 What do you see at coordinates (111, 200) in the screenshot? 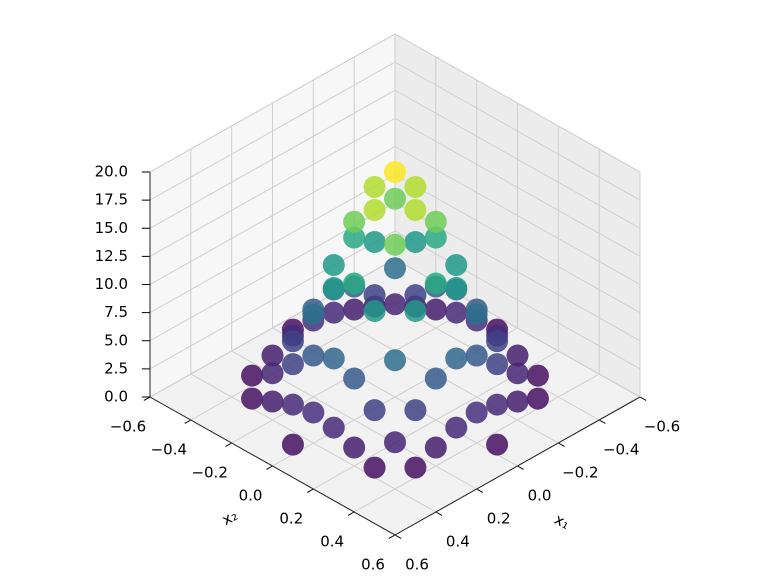
I see `z-tick-label: 17.5` at bounding box center [111, 200].